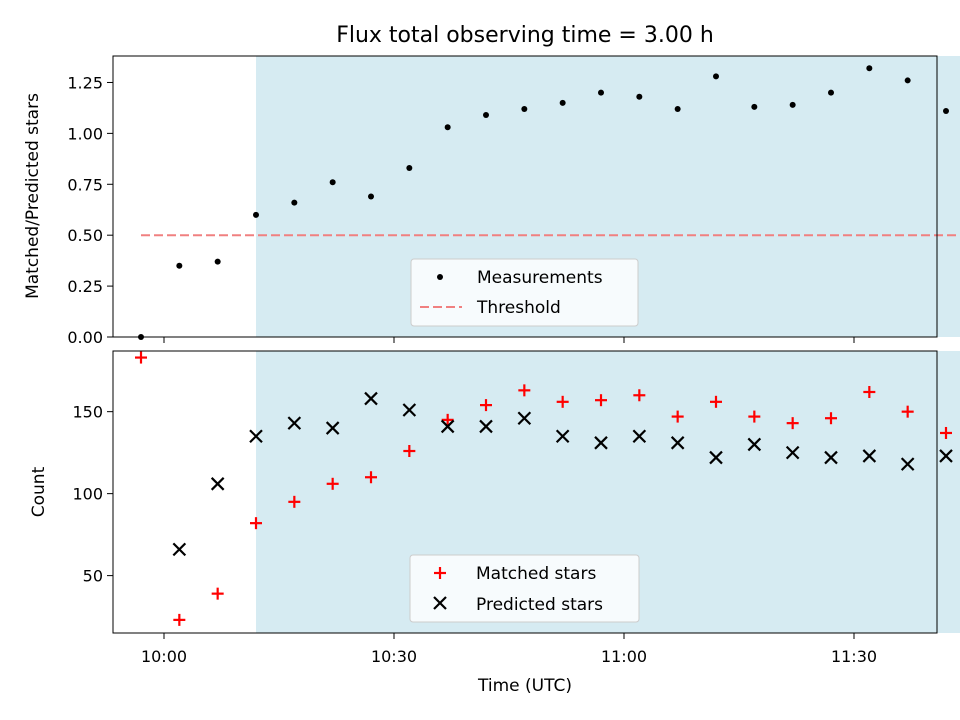 The width and height of the screenshot is (960, 720). Describe the element at coordinates (85, 337) in the screenshot. I see `top-y-tick-label: 0.00` at that location.